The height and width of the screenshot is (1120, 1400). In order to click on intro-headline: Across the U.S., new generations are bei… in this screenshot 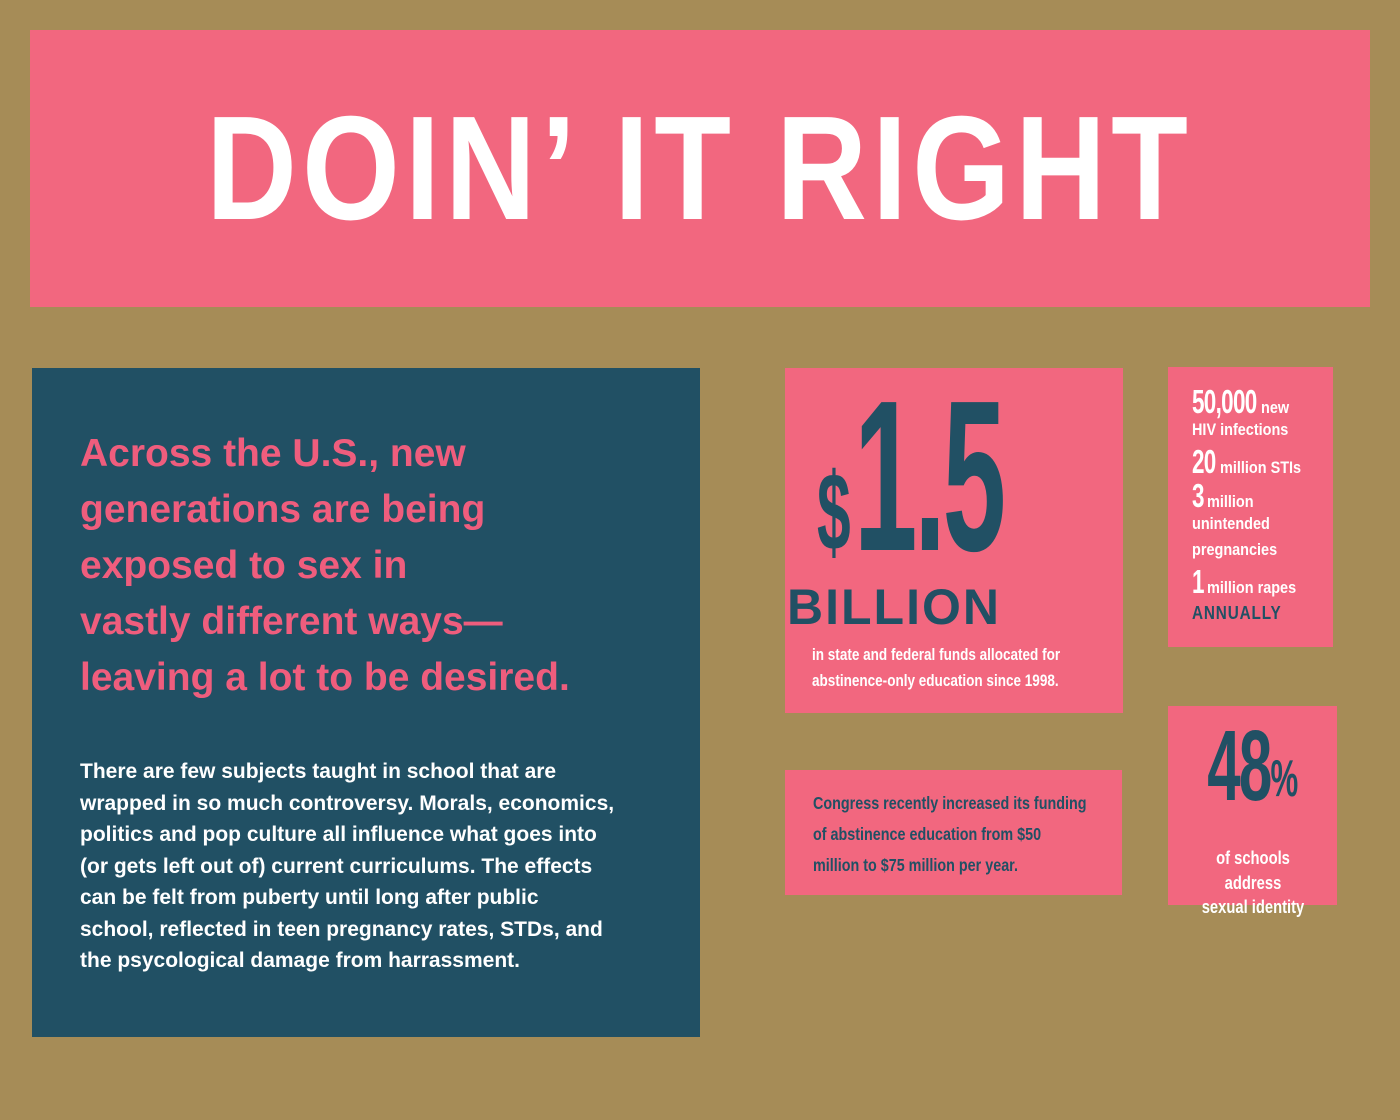, I will do `click(325, 565)`.